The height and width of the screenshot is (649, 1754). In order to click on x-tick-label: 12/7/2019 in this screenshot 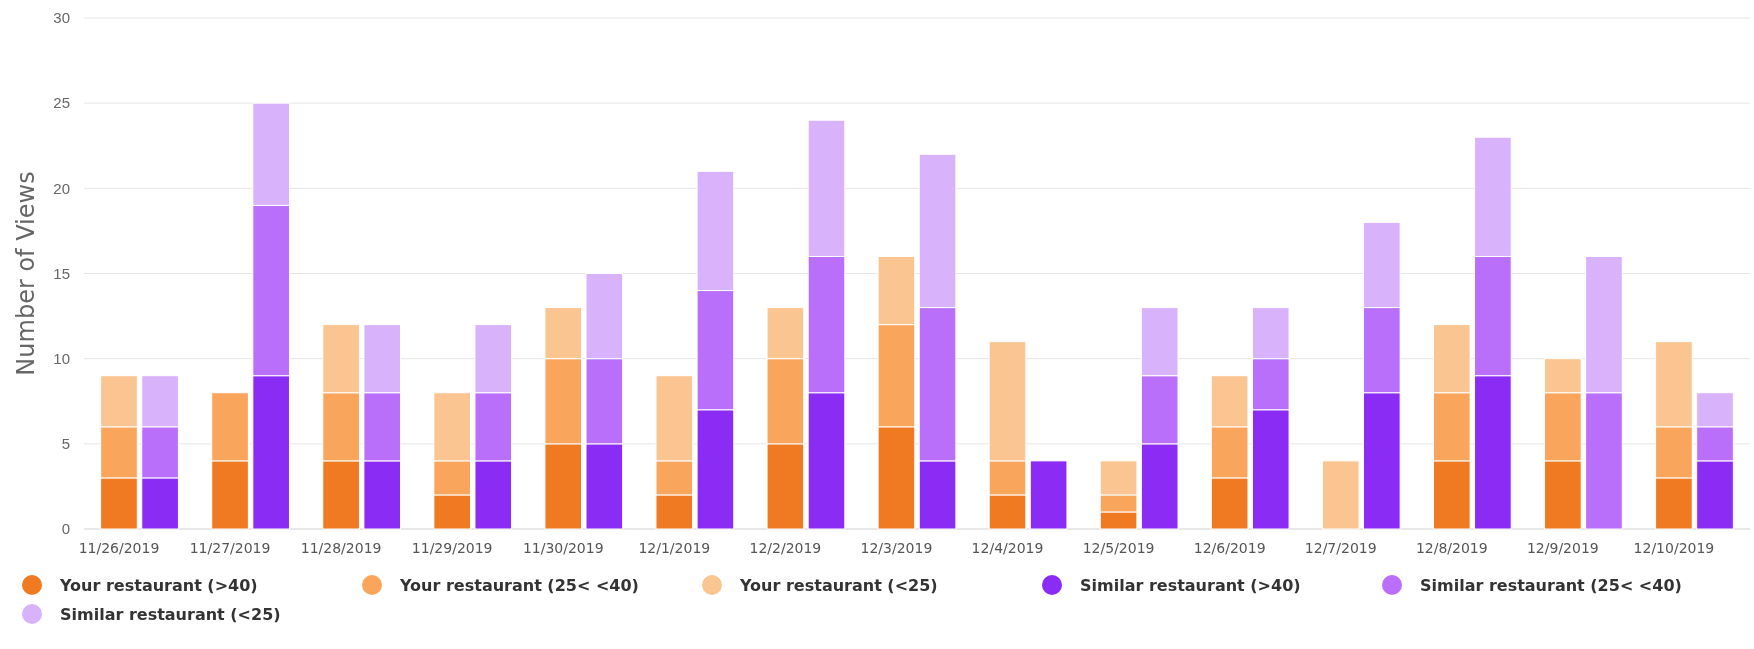, I will do `click(1340, 548)`.